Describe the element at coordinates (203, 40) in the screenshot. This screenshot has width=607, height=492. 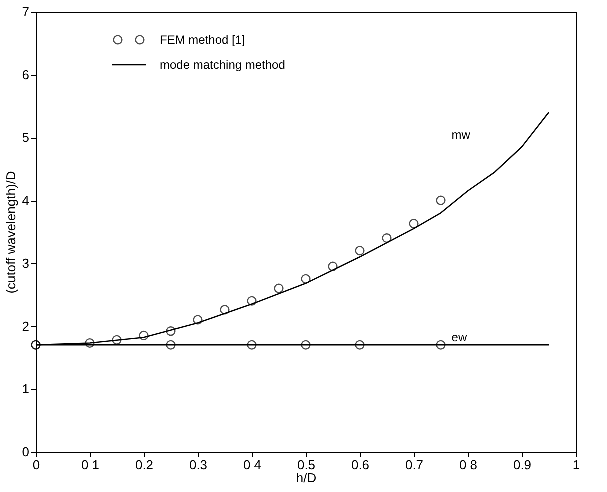
I see `legend-label: FEM method [1]` at that location.